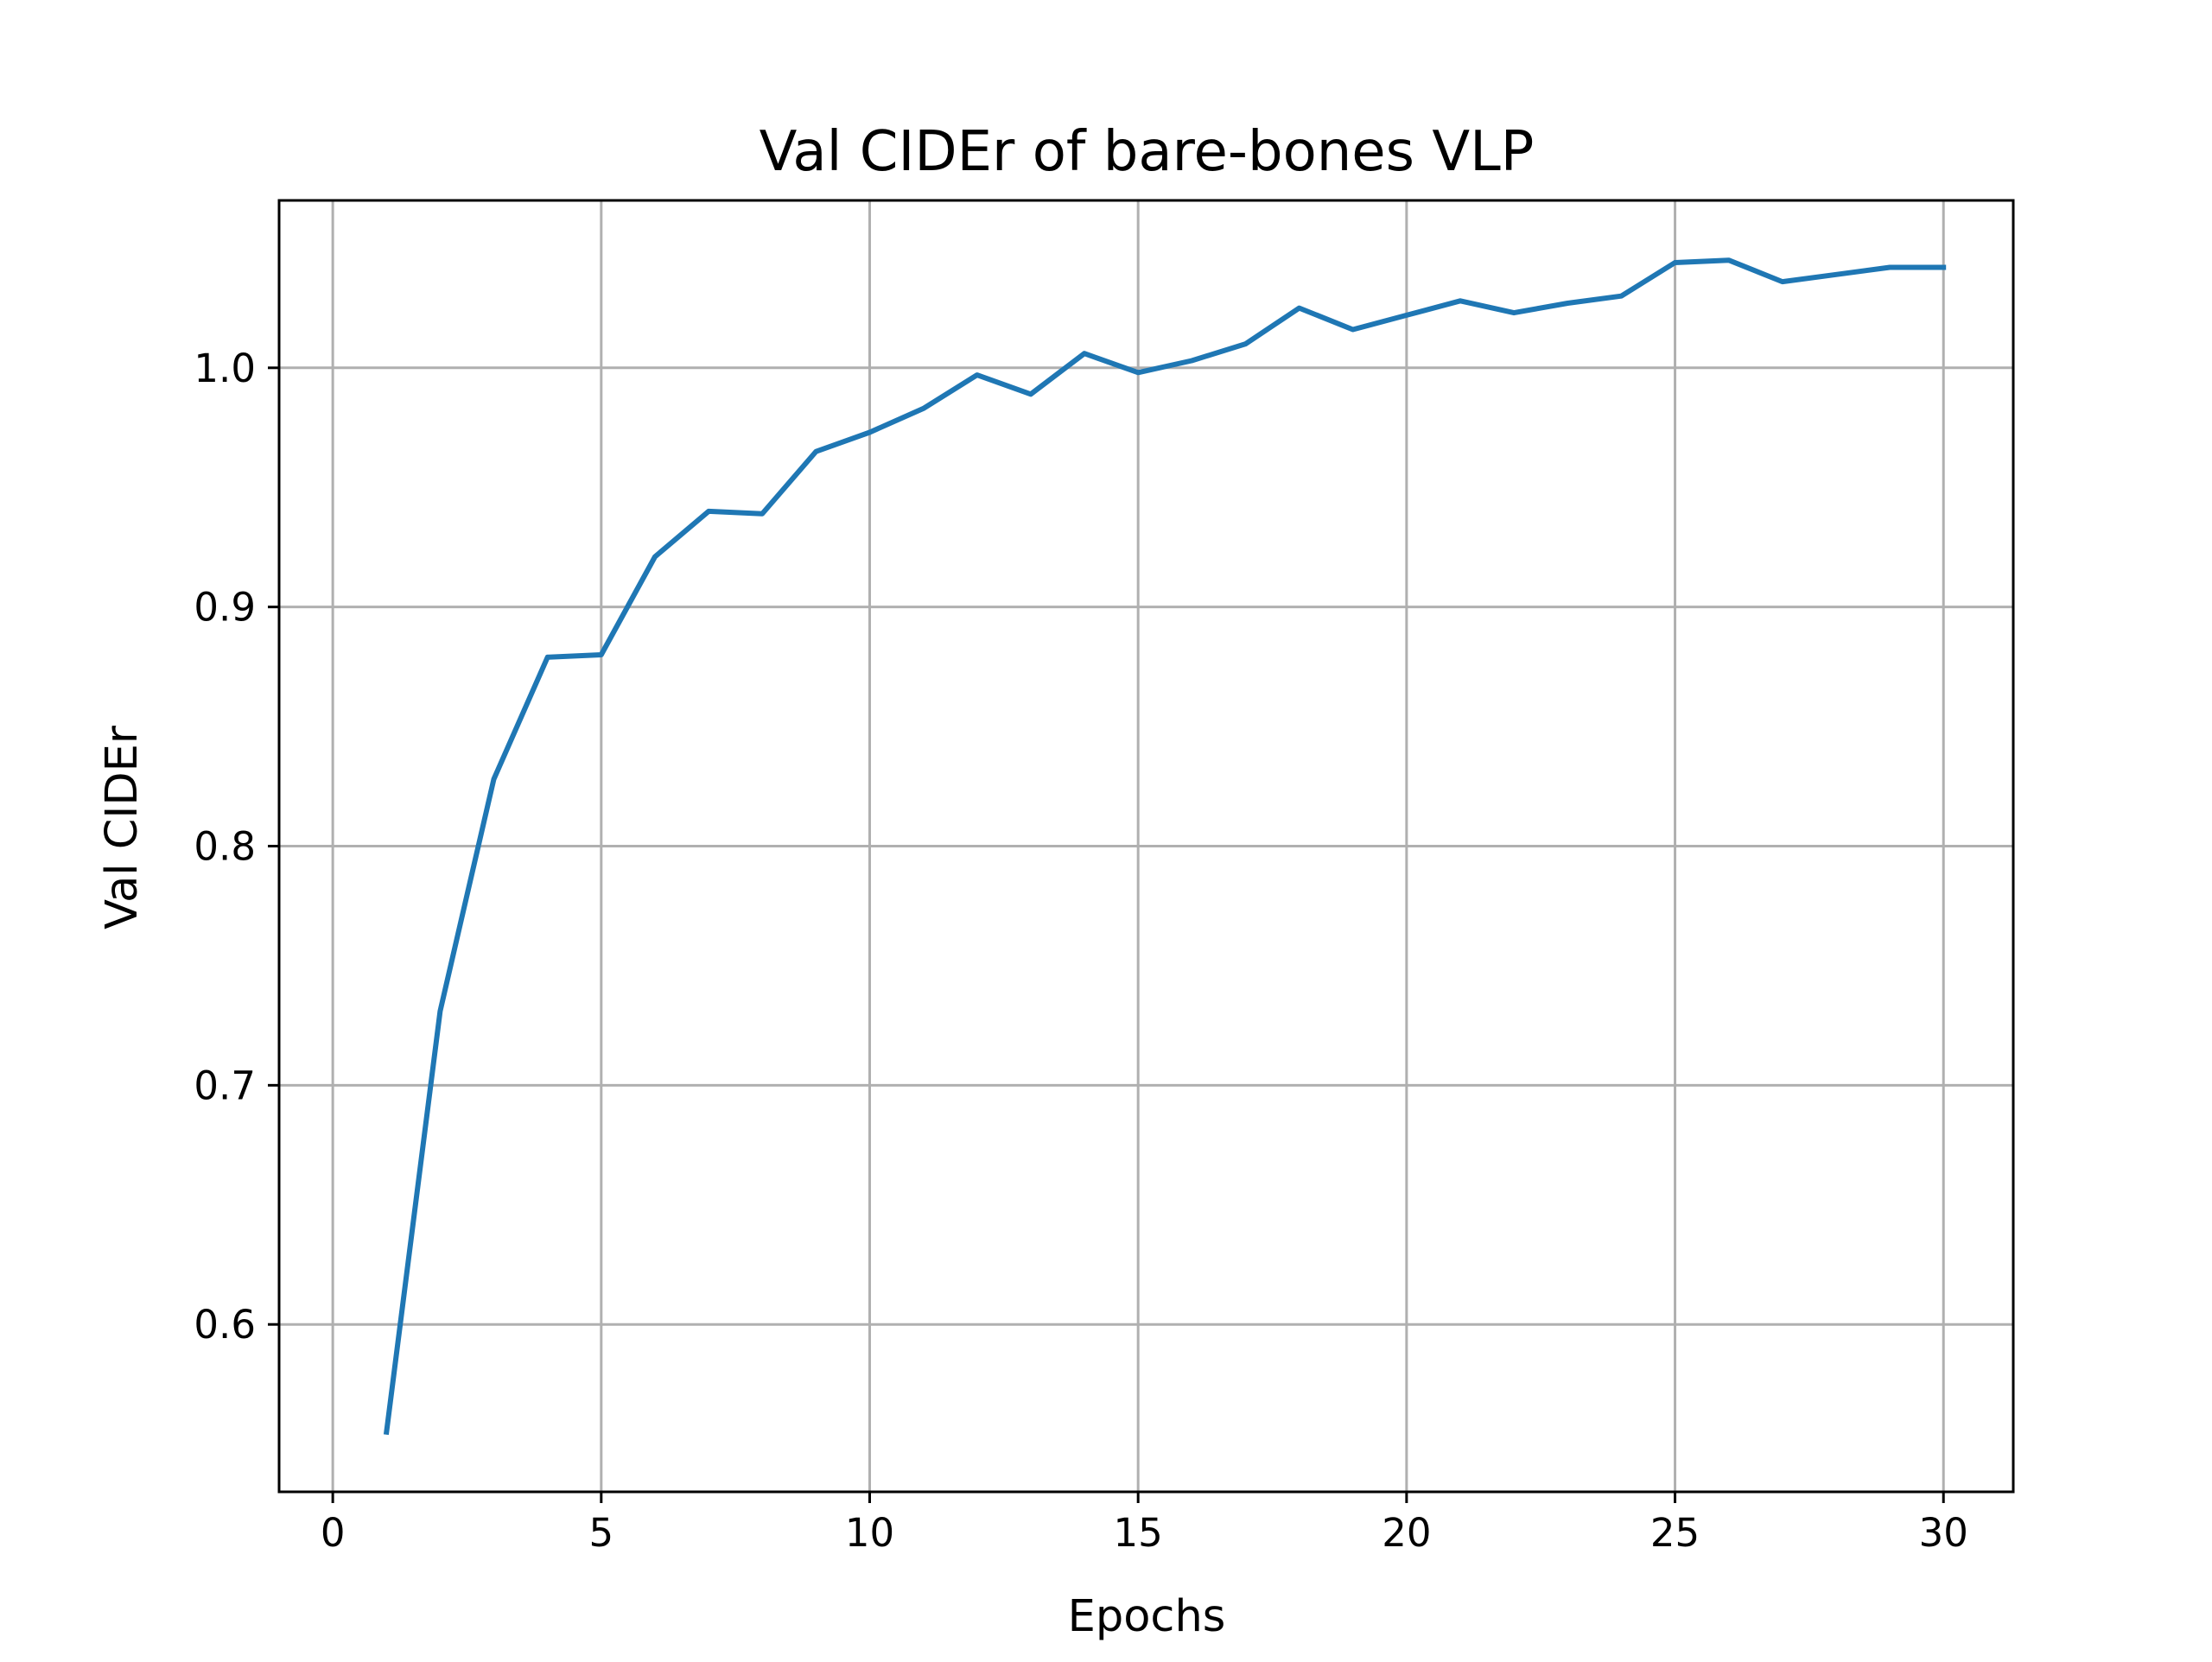  What do you see at coordinates (1147, 1616) in the screenshot?
I see `x-axis-label: Epochs` at bounding box center [1147, 1616].